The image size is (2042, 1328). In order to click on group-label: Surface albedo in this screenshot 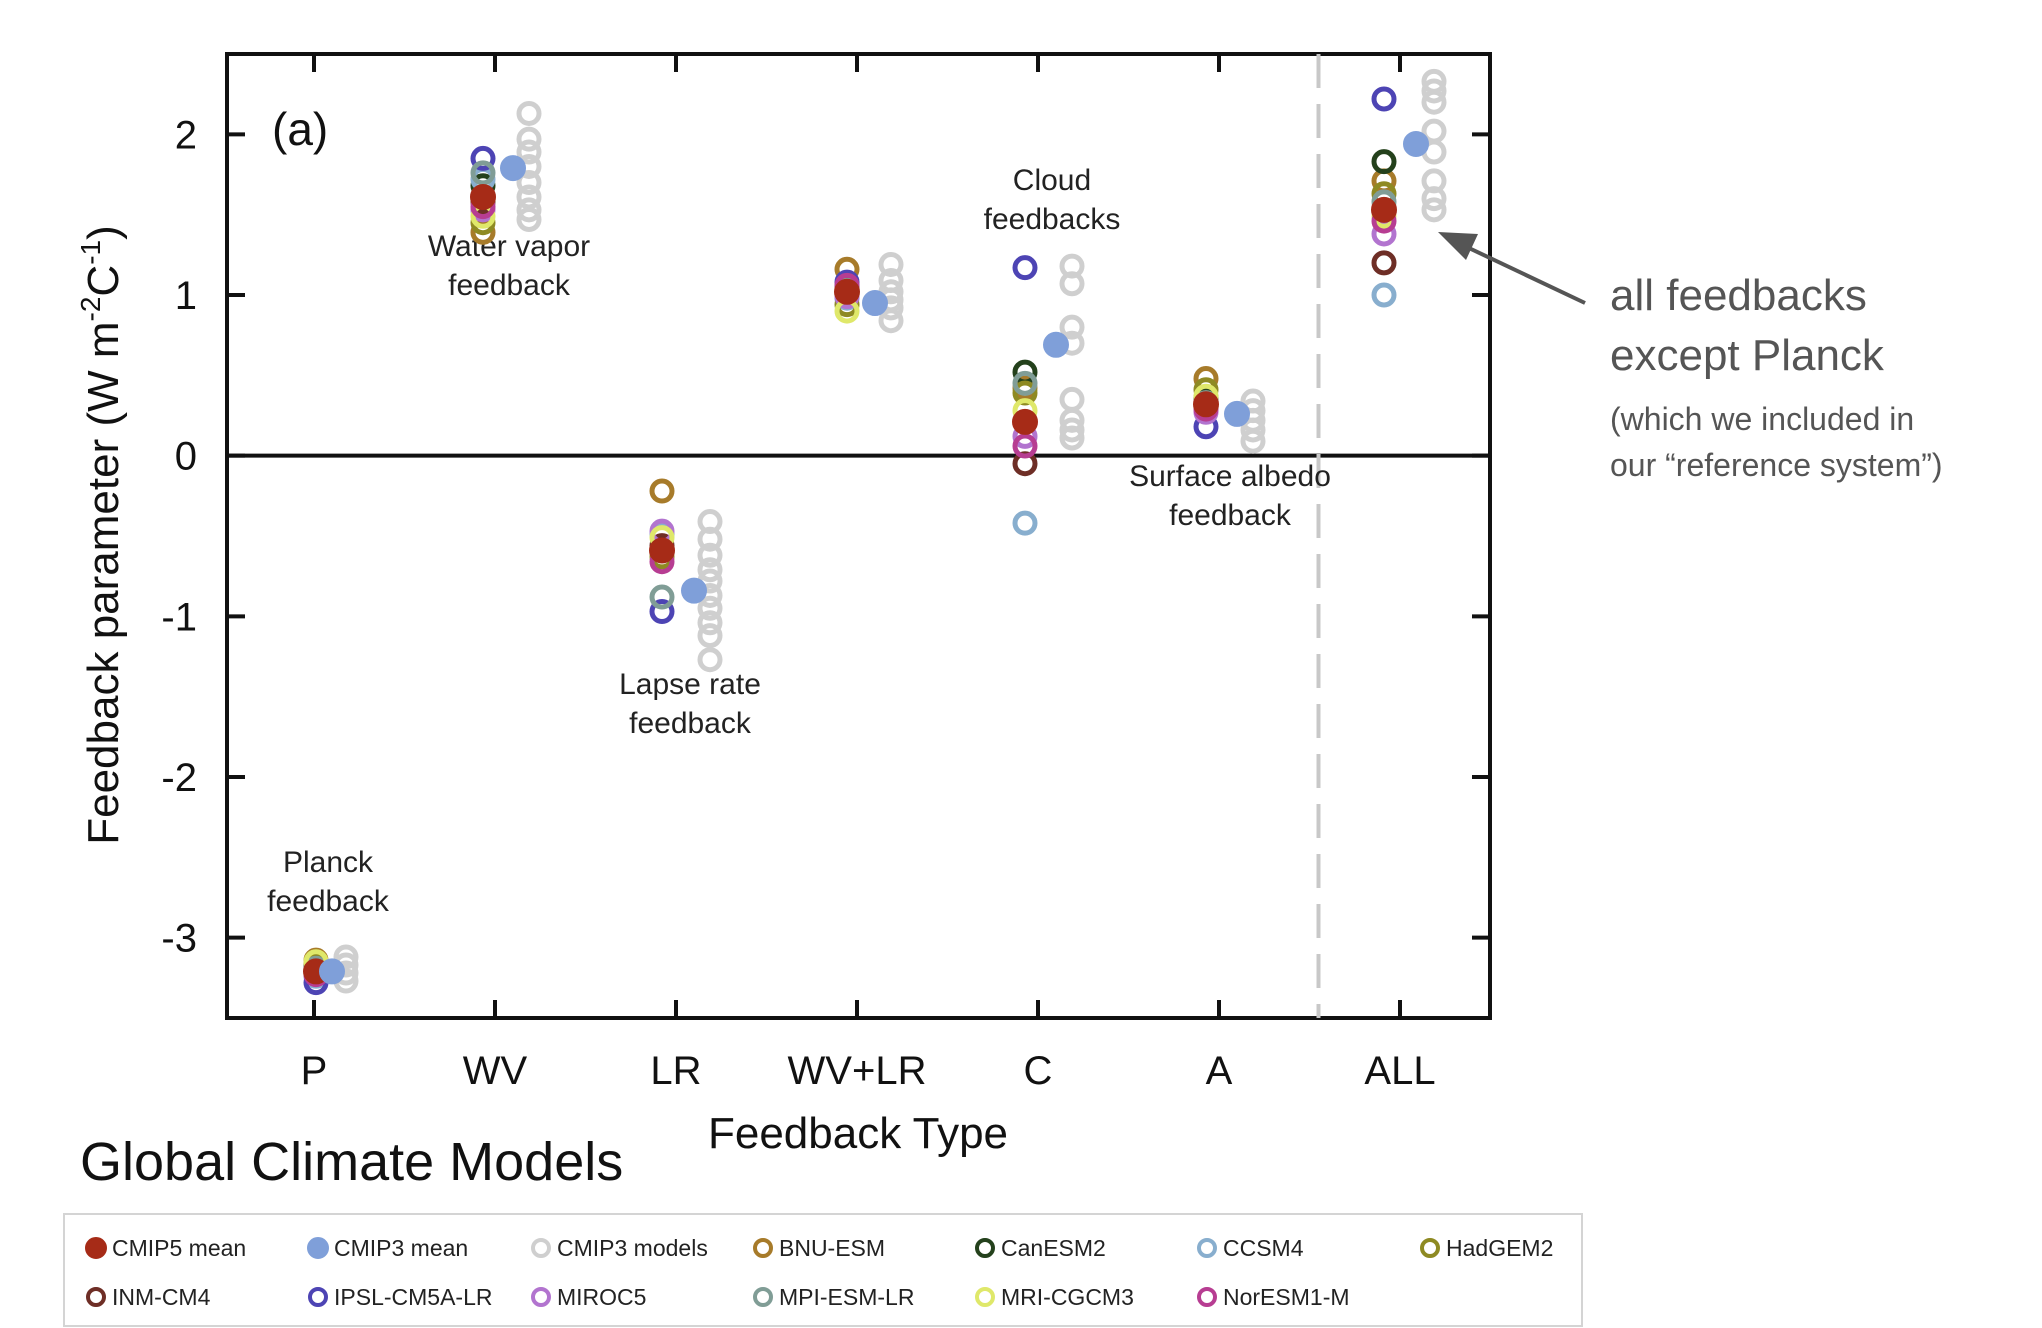, I will do `click(1230, 476)`.